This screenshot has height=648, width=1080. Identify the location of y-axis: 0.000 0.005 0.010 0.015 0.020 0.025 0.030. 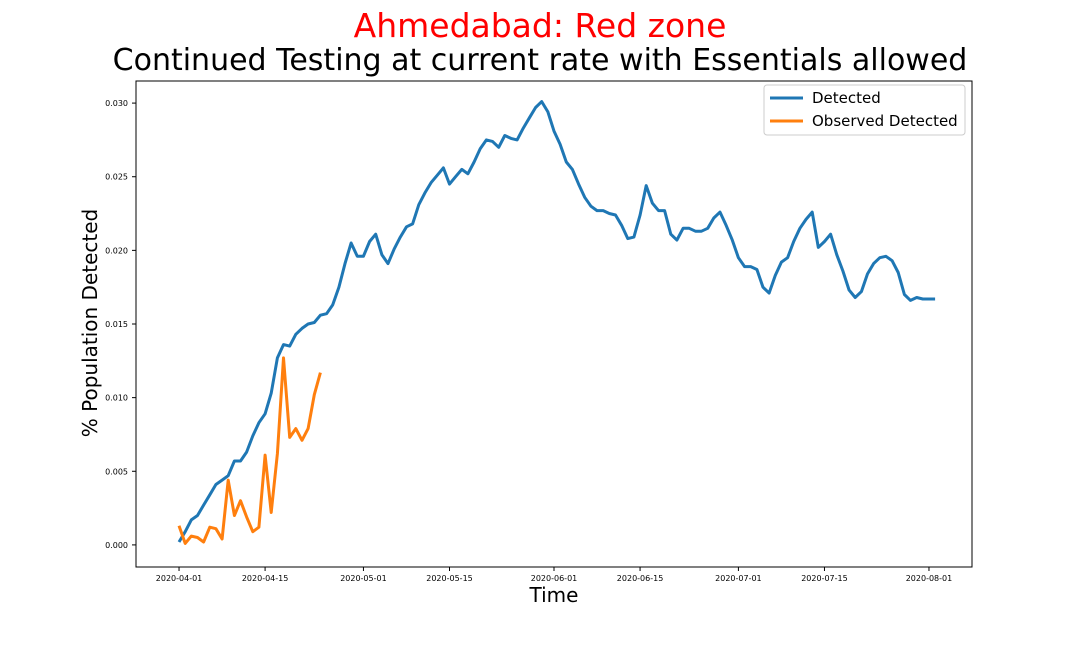
(120, 324).